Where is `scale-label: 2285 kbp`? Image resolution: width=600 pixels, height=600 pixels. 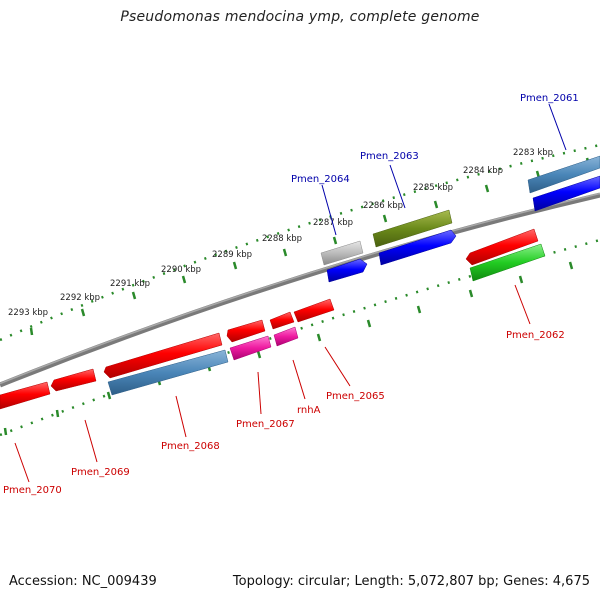
scale-label: 2285 kbp is located at coordinates (433, 188).